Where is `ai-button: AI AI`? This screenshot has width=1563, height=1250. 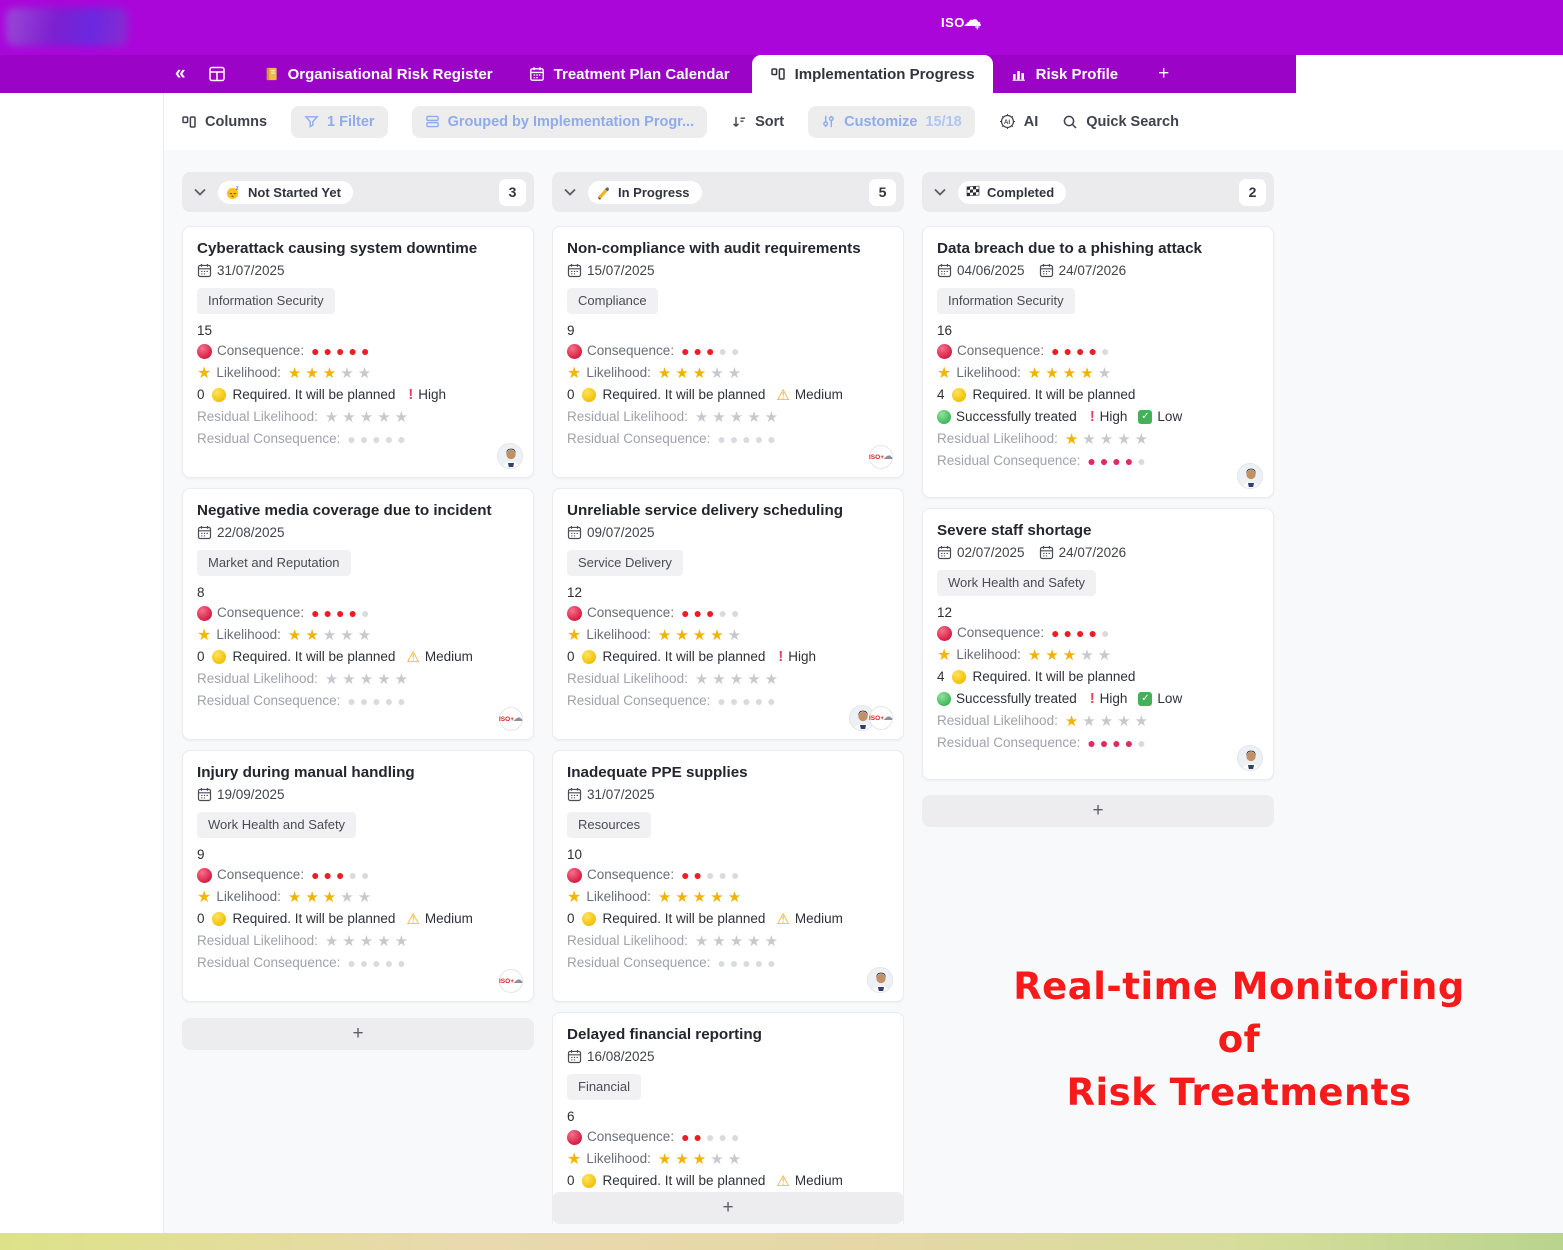
ai-button: AI AI is located at coordinates (1019, 121).